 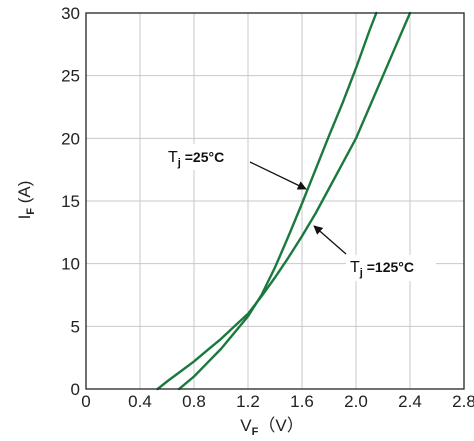 What do you see at coordinates (85, 401) in the screenshot?
I see `x-tick-label: 0` at bounding box center [85, 401].